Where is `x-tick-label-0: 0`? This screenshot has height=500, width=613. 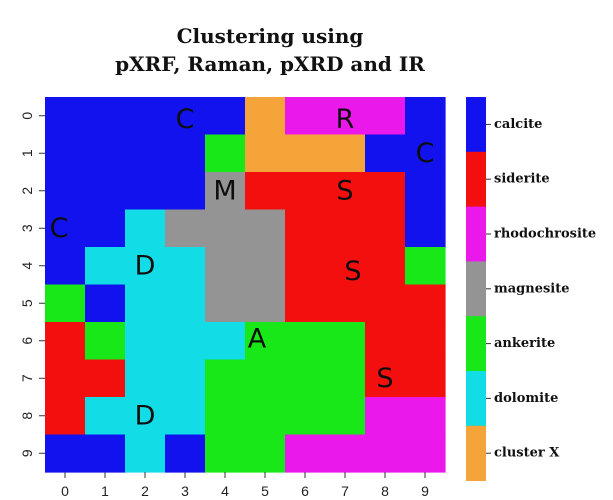 x-tick-label-0: 0 is located at coordinates (65, 491).